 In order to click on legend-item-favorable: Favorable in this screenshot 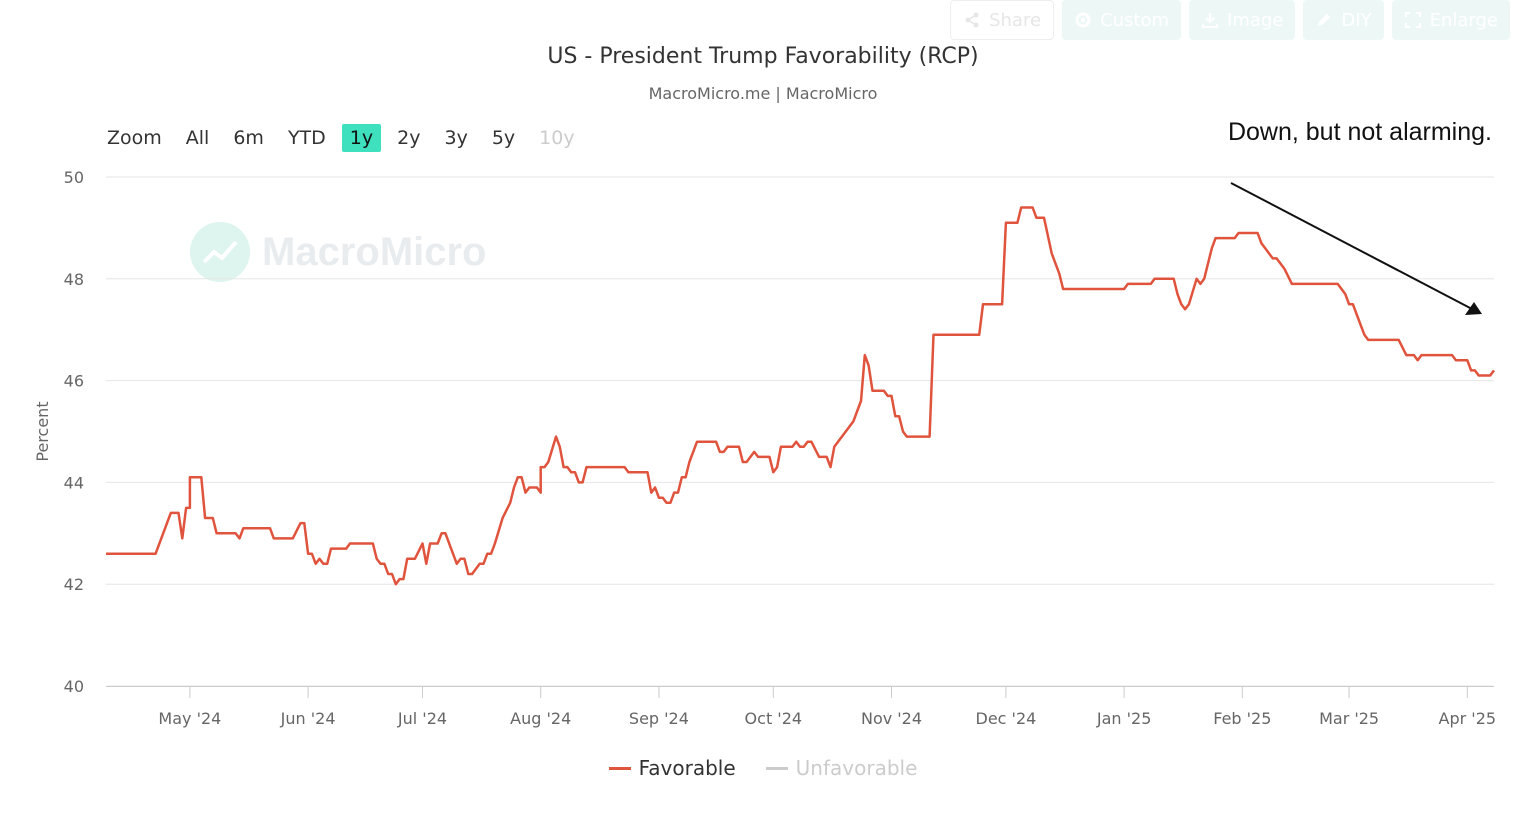, I will do `click(672, 768)`.